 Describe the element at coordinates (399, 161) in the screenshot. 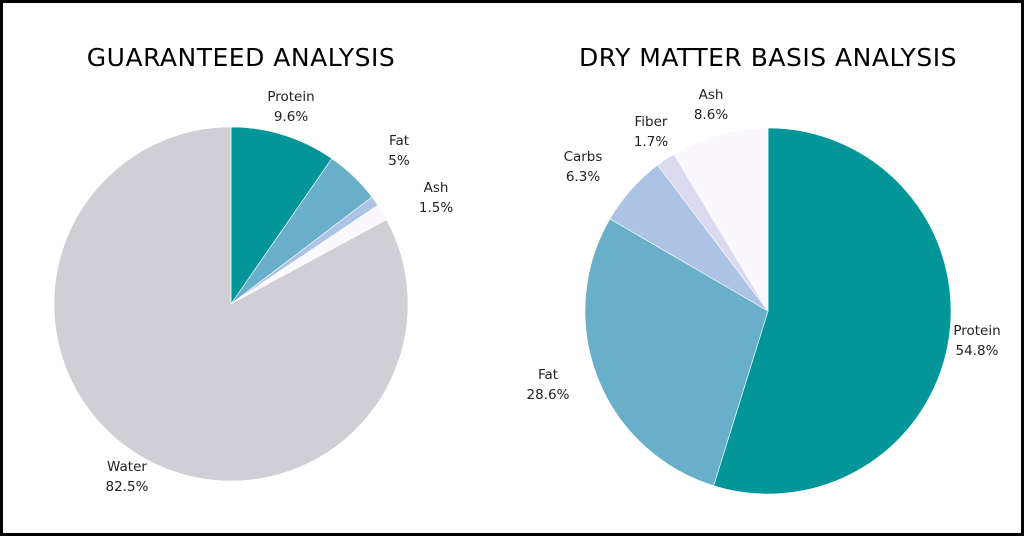

I see `pie1-value-fat: 5%` at that location.